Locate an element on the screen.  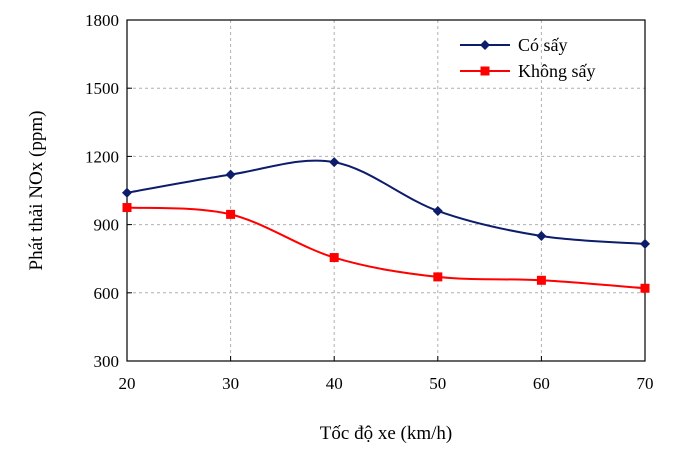
x-tick-label: 40 is located at coordinates (334, 383).